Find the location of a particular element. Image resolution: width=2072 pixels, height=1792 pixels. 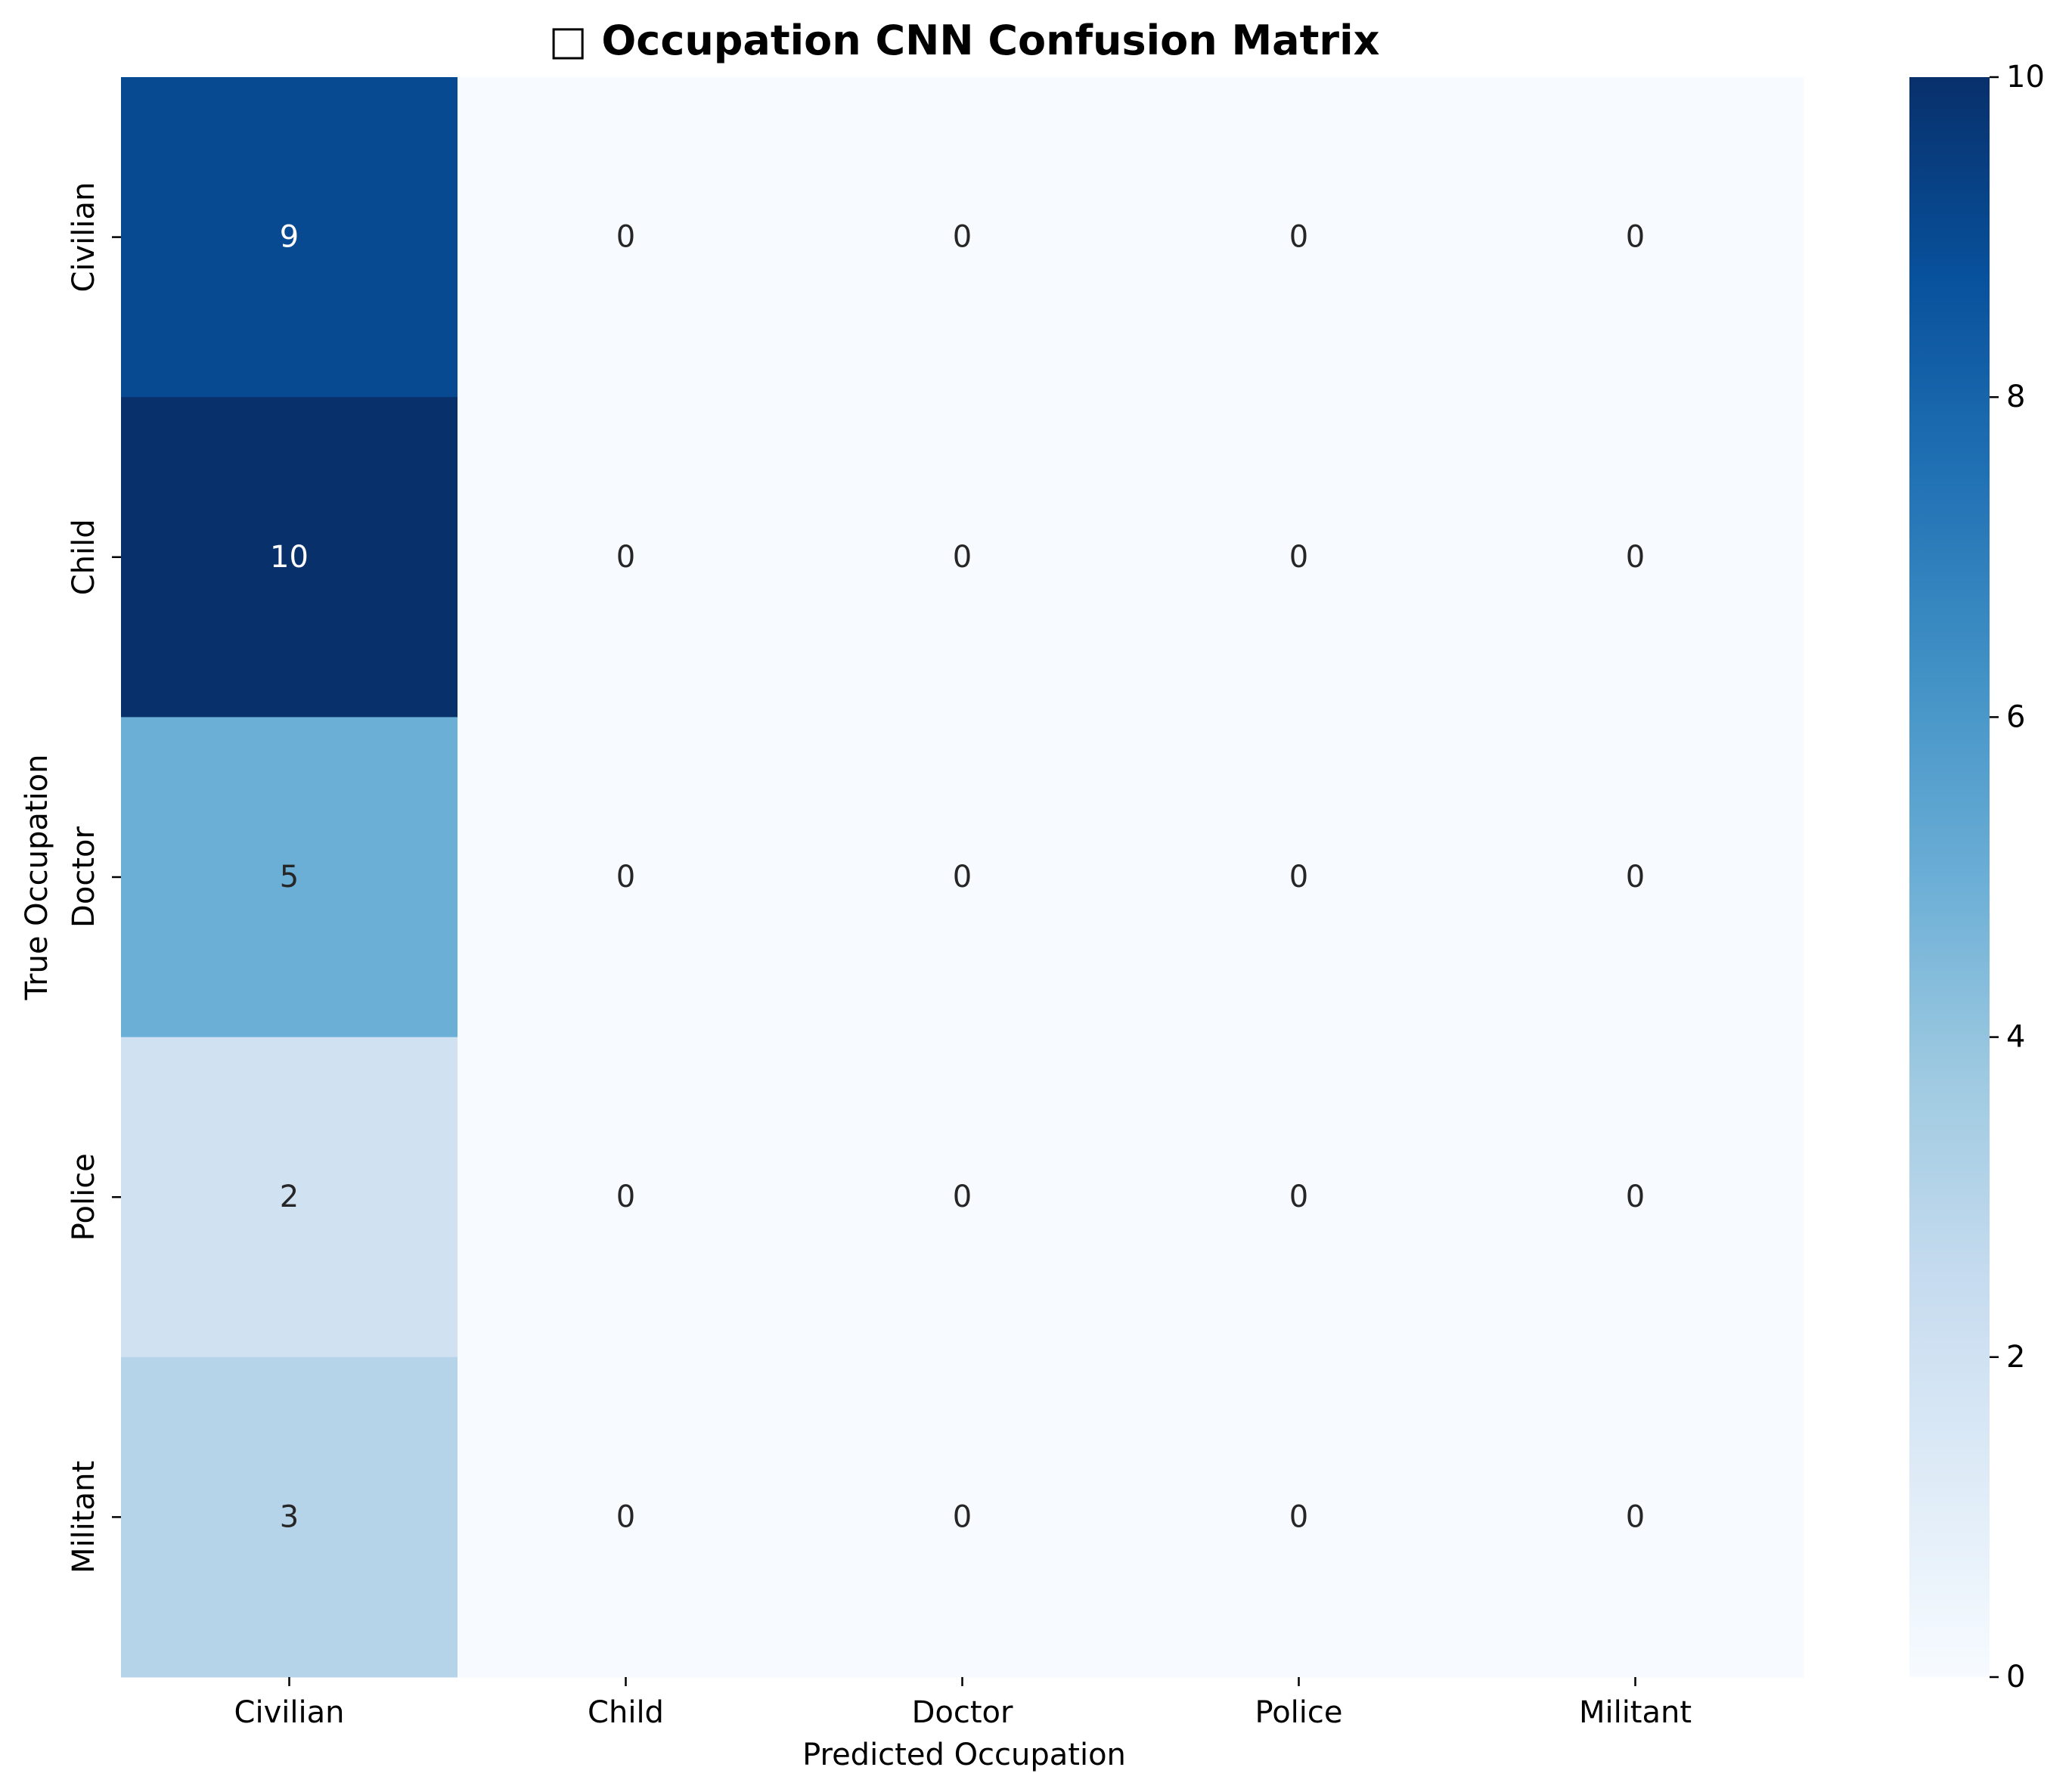

x-tick-label: Doctor is located at coordinates (962, 1712).